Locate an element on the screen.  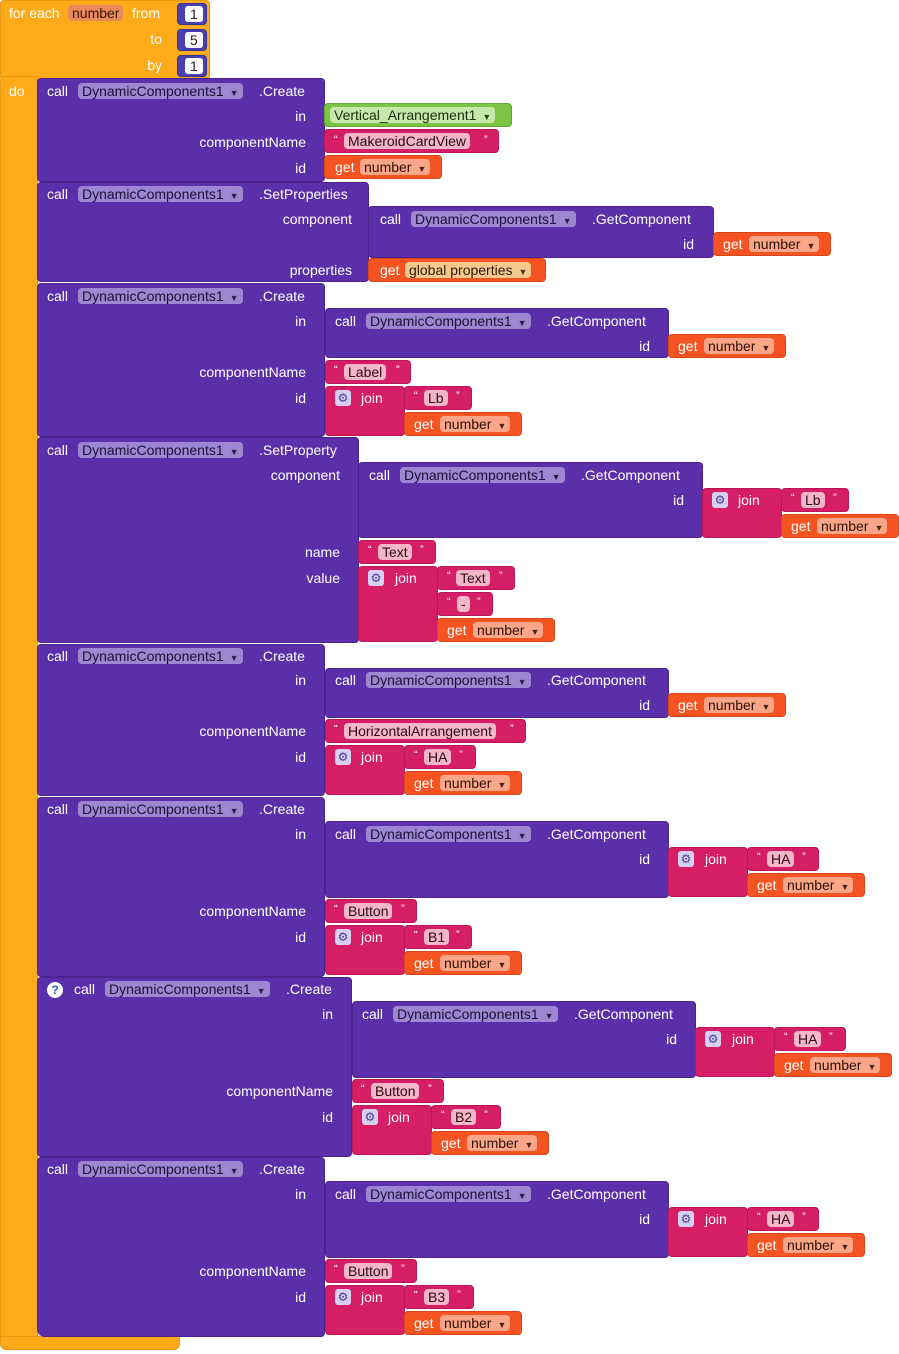
component-dropdown: Vertical_Arrangement1 ▼ is located at coordinates (413, 115).